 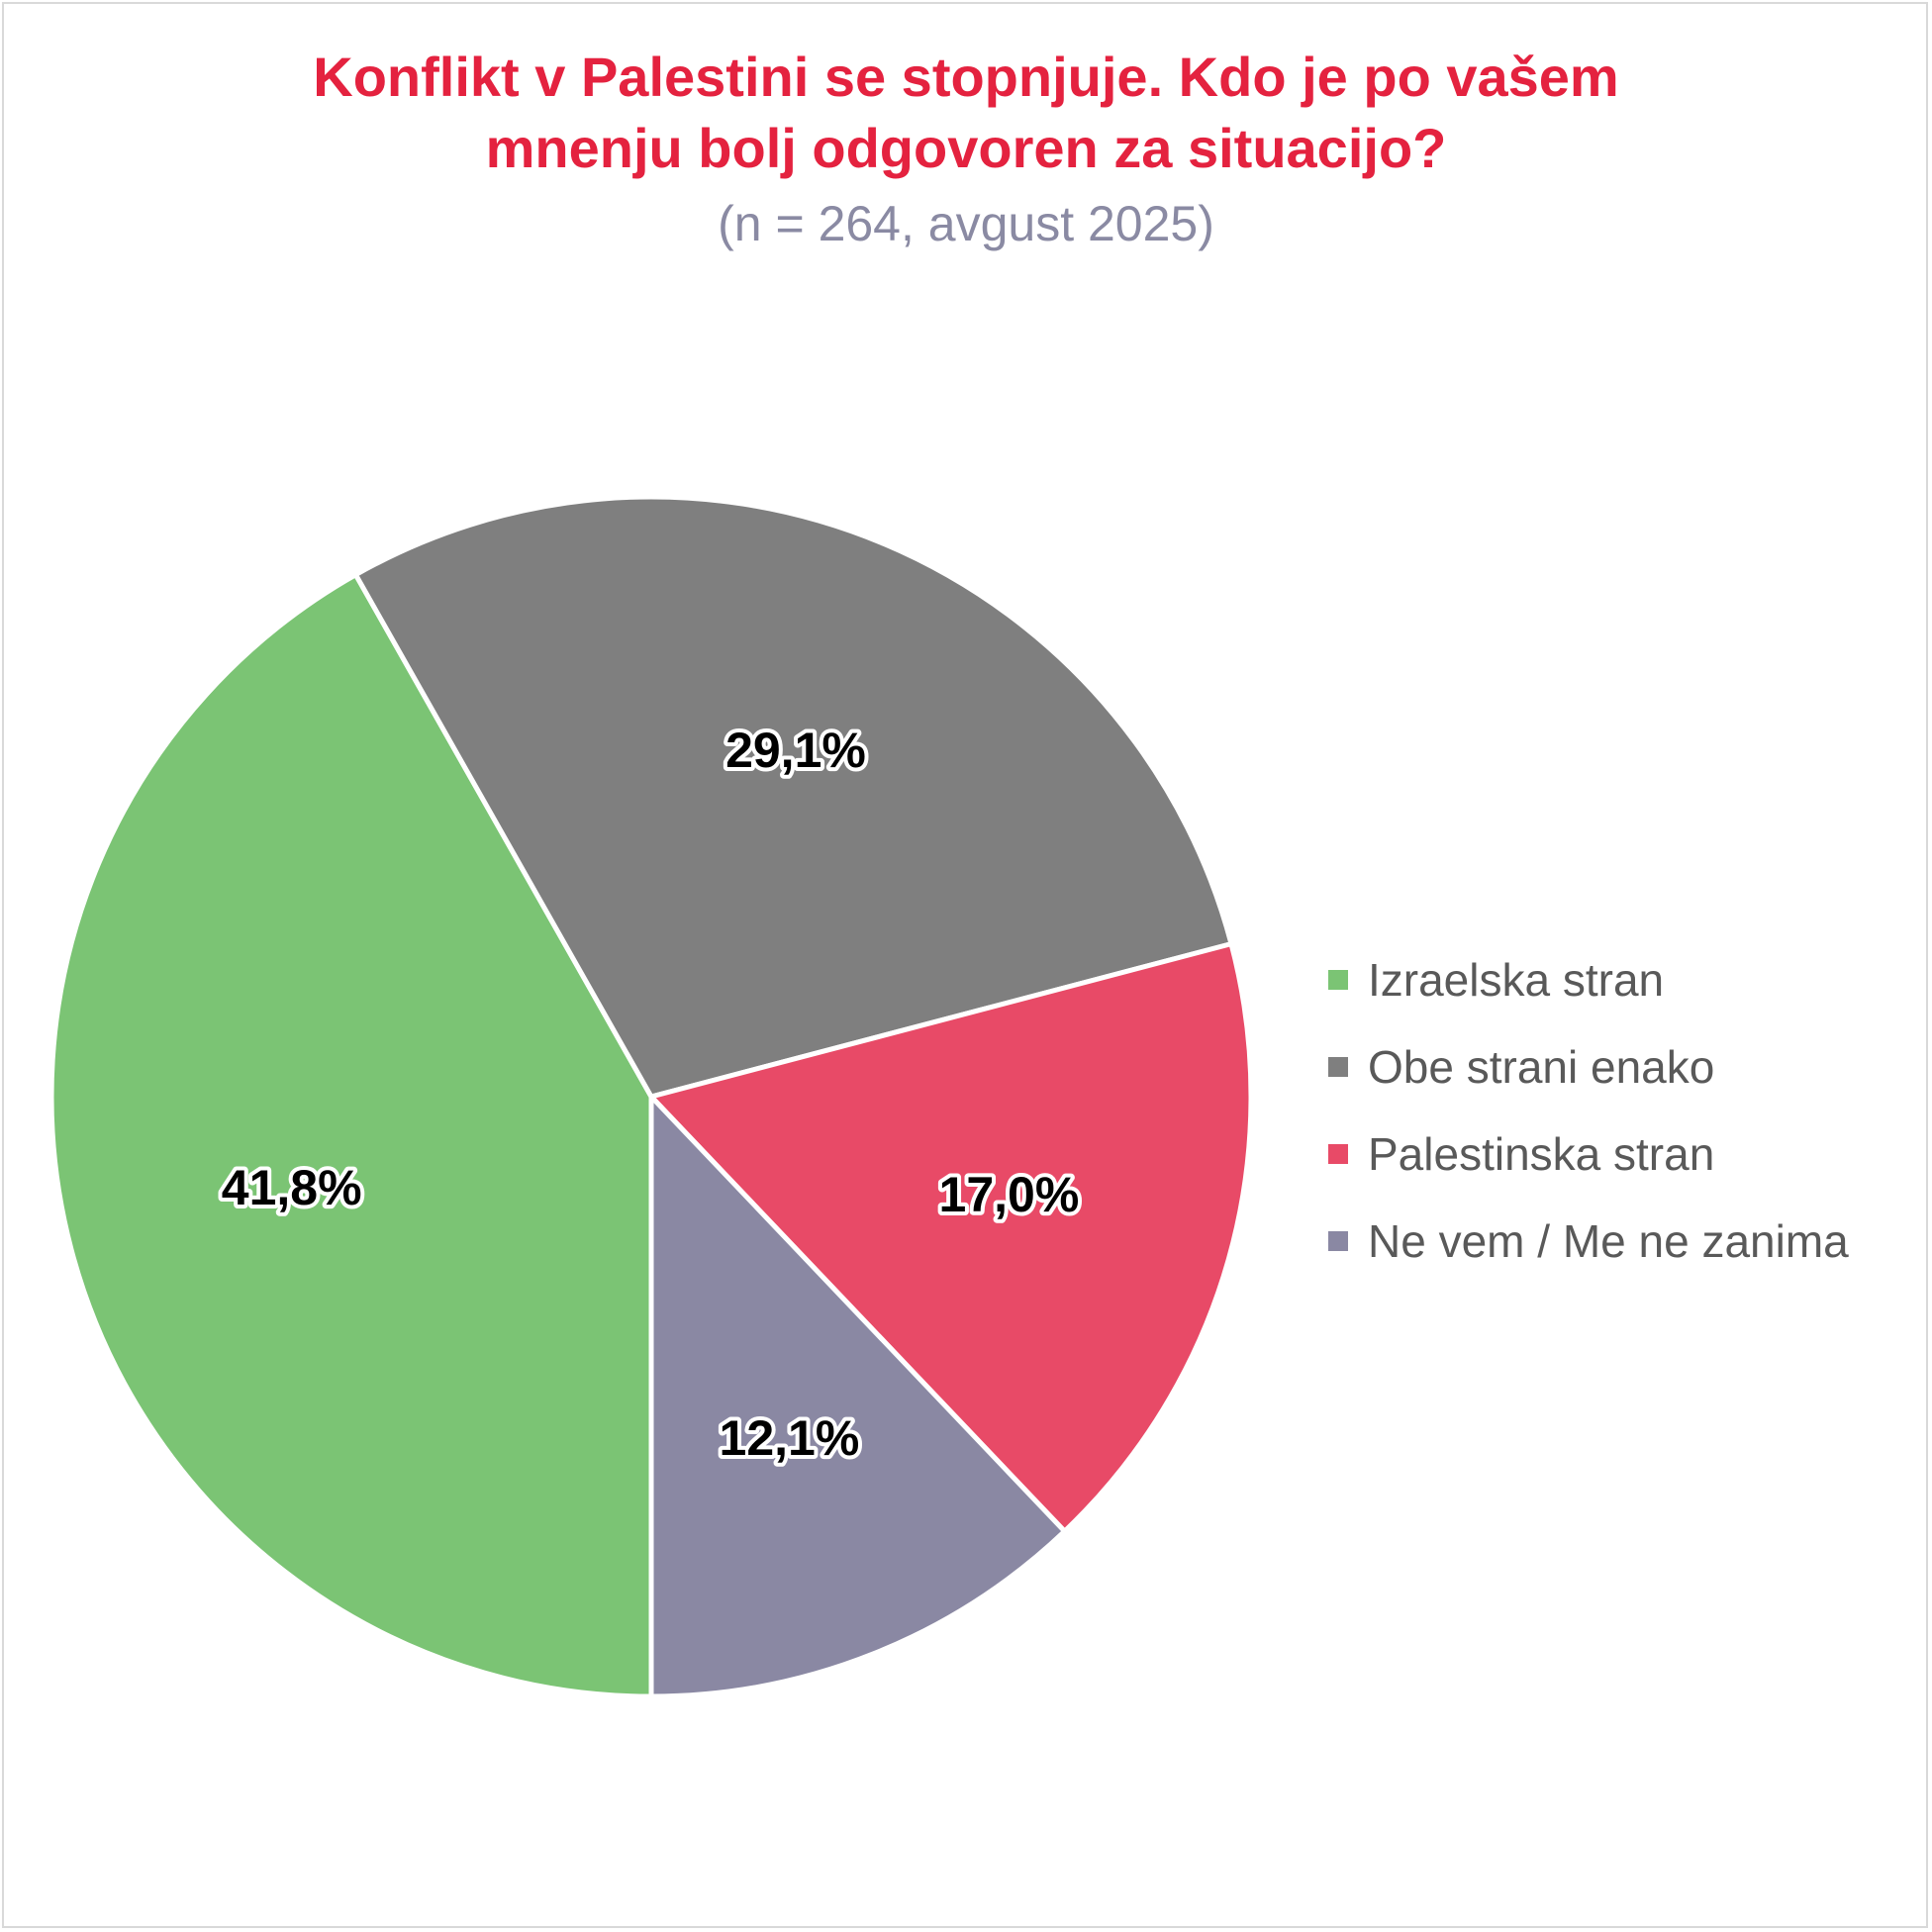 What do you see at coordinates (795, 750) in the screenshot?
I see `data-label-2: 29,1%` at bounding box center [795, 750].